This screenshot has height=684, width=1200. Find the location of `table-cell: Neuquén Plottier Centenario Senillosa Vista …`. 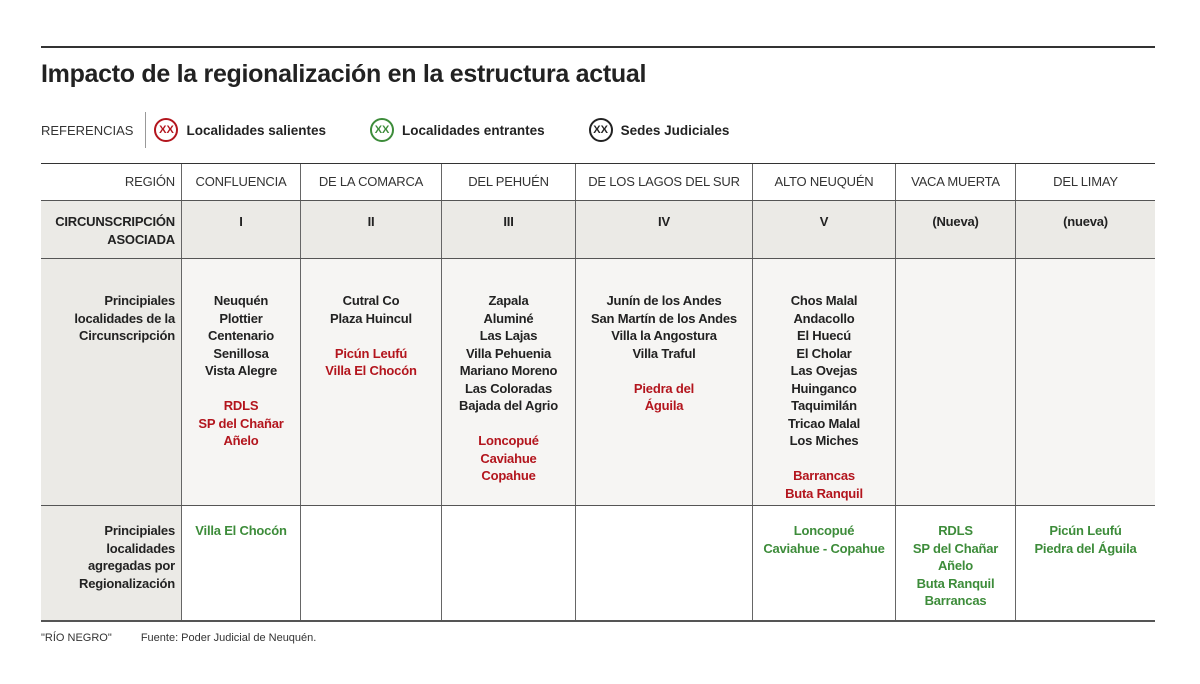

table-cell: Neuquén Plottier Centenario Senillosa Vista … is located at coordinates (240, 382).